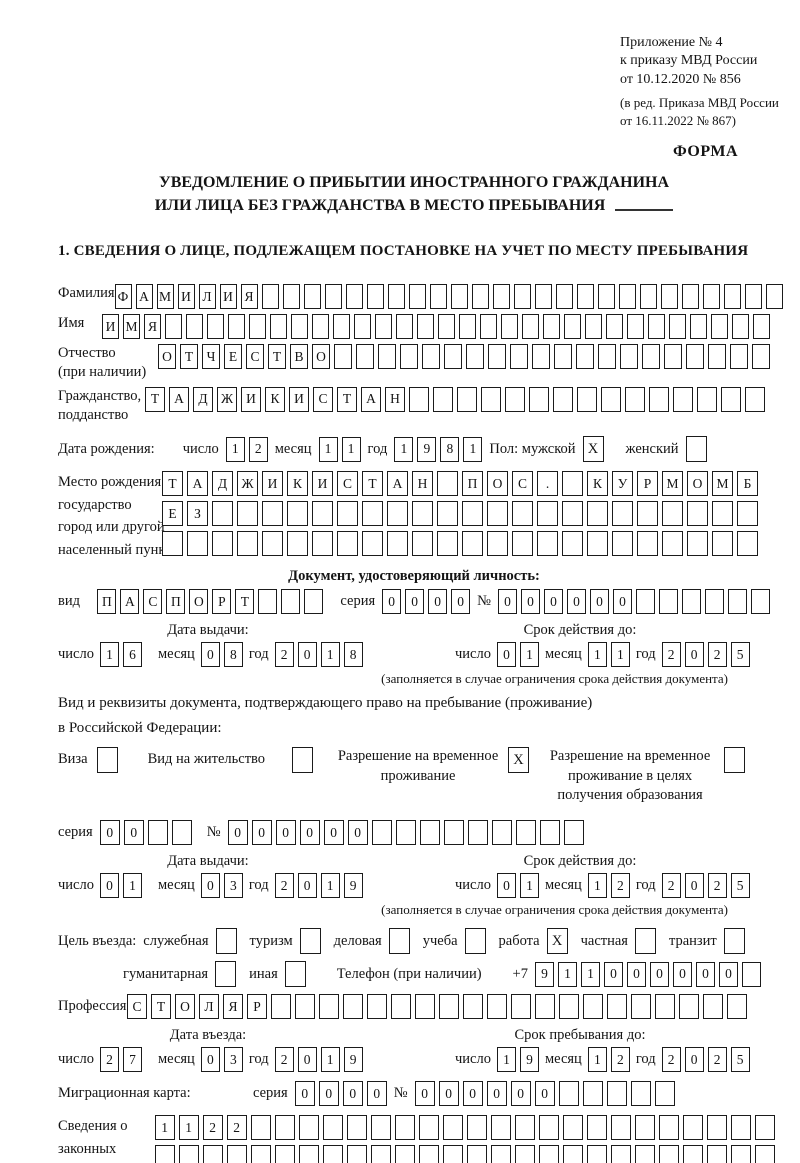 The width and height of the screenshot is (800, 1163). What do you see at coordinates (247, 484) in the screenshot?
I see `char-cell: Ж` at bounding box center [247, 484].